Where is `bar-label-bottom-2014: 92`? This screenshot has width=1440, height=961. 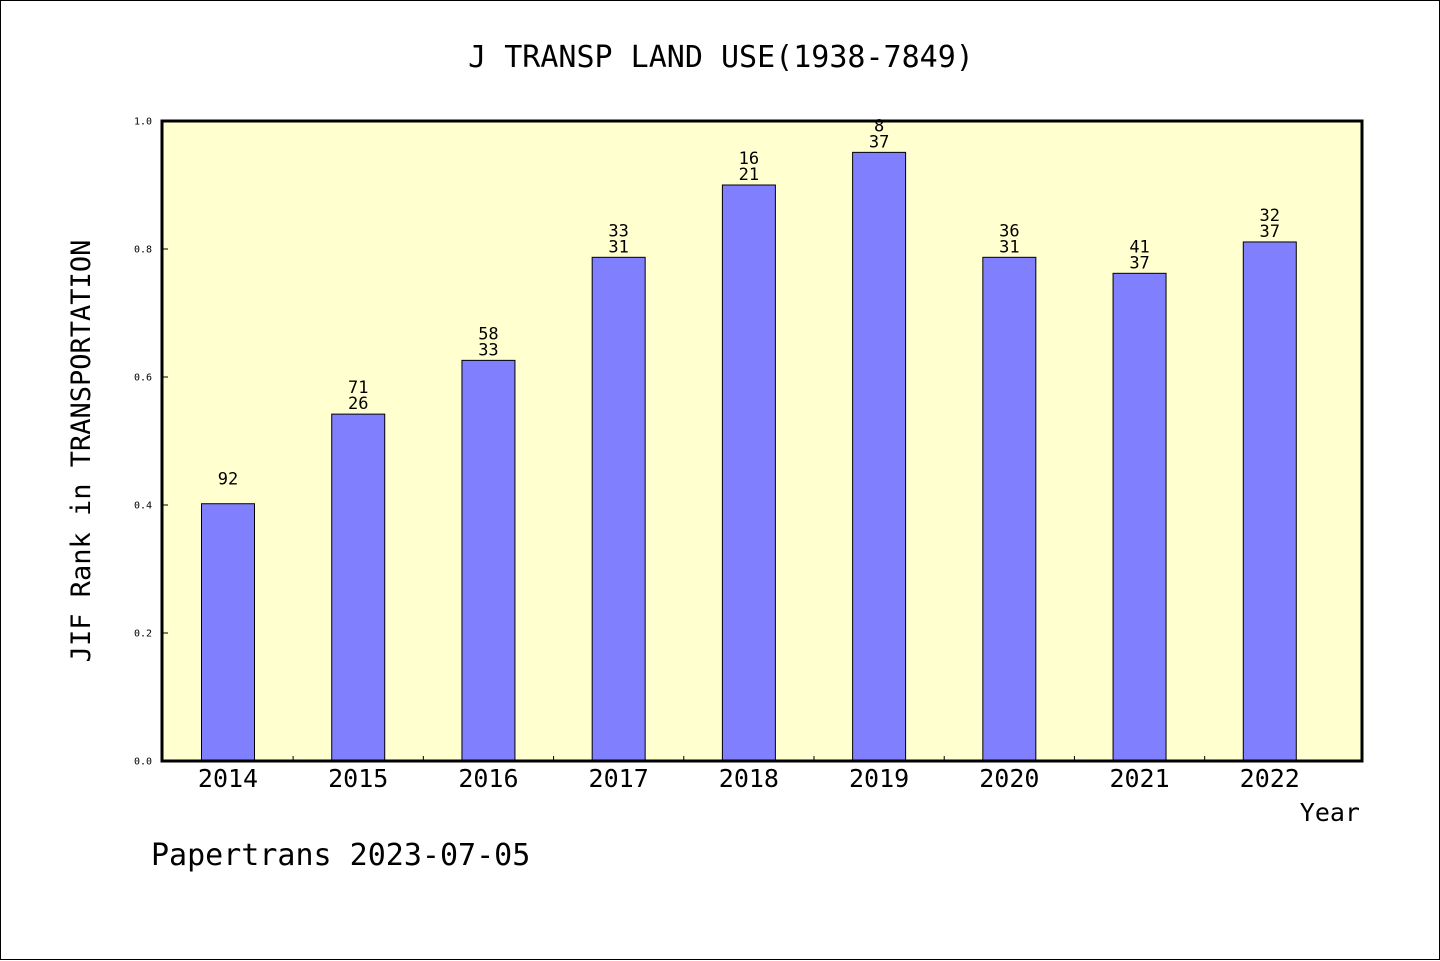
bar-label-bottom-2014: 92 is located at coordinates (228, 480).